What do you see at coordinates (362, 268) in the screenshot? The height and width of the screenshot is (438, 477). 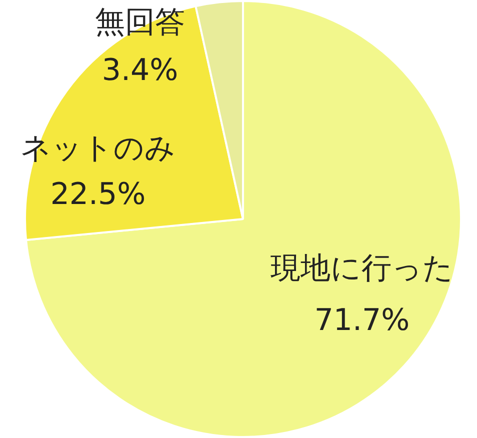 I see `slice-label: 現地に行った` at bounding box center [362, 268].